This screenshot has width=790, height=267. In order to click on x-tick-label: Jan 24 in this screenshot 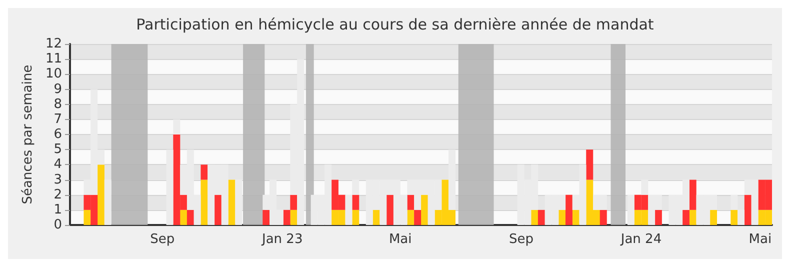, I will do `click(641, 239)`.